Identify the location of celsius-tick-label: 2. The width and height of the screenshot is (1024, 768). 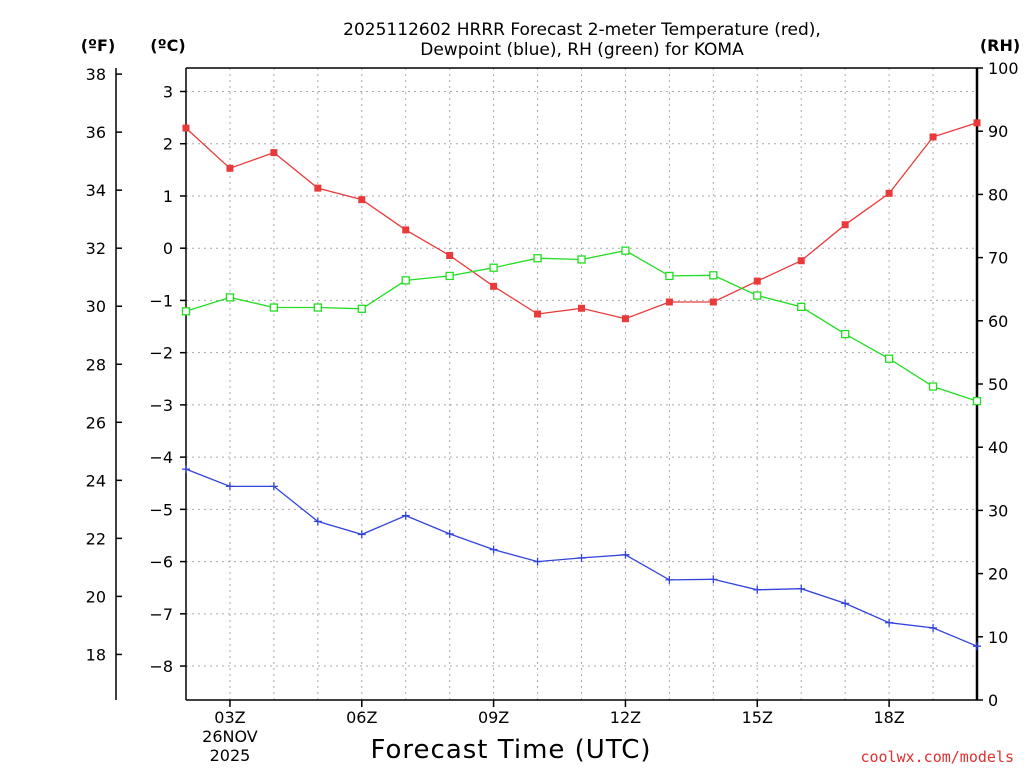
(168, 144).